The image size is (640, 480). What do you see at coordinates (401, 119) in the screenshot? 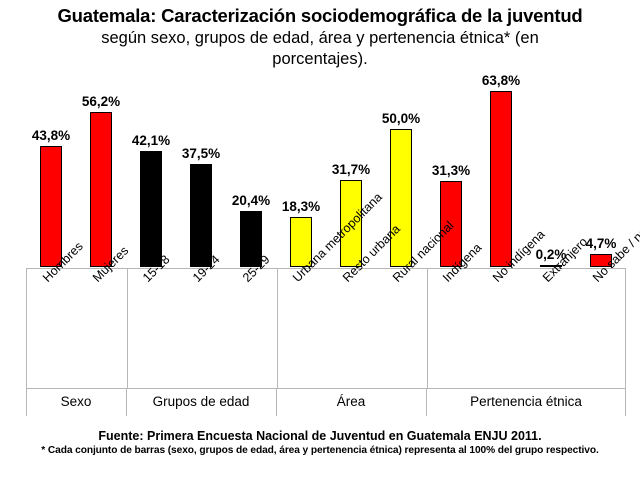
I see `bar-value-label: 50,0%` at bounding box center [401, 119].